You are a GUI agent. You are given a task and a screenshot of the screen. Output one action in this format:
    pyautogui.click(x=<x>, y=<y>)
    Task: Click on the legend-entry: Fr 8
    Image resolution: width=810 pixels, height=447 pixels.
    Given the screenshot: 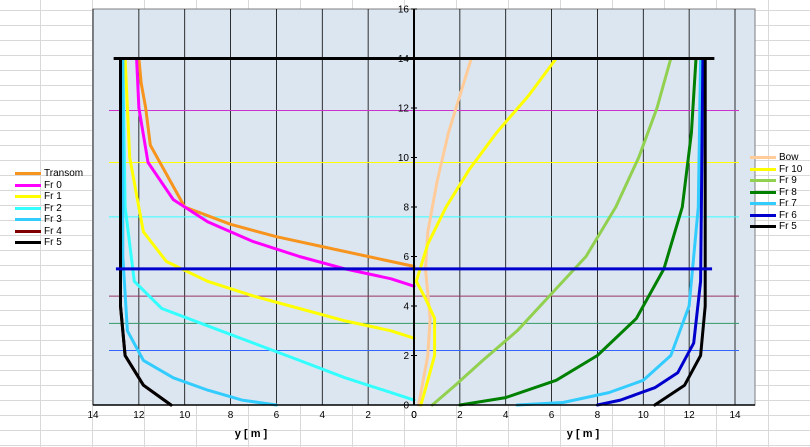 What is the action you would take?
    pyautogui.click(x=776, y=193)
    